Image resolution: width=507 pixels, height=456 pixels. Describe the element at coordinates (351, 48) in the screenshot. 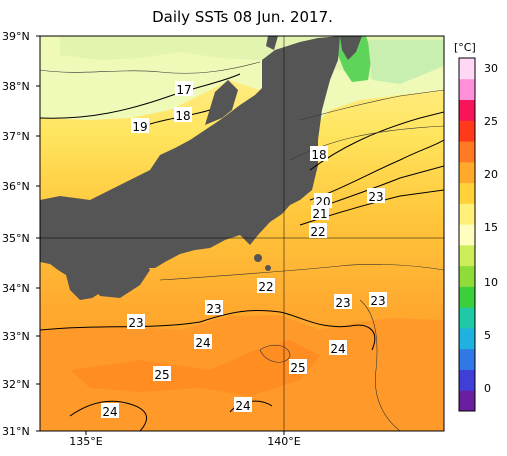

I see `northern-land` at that location.